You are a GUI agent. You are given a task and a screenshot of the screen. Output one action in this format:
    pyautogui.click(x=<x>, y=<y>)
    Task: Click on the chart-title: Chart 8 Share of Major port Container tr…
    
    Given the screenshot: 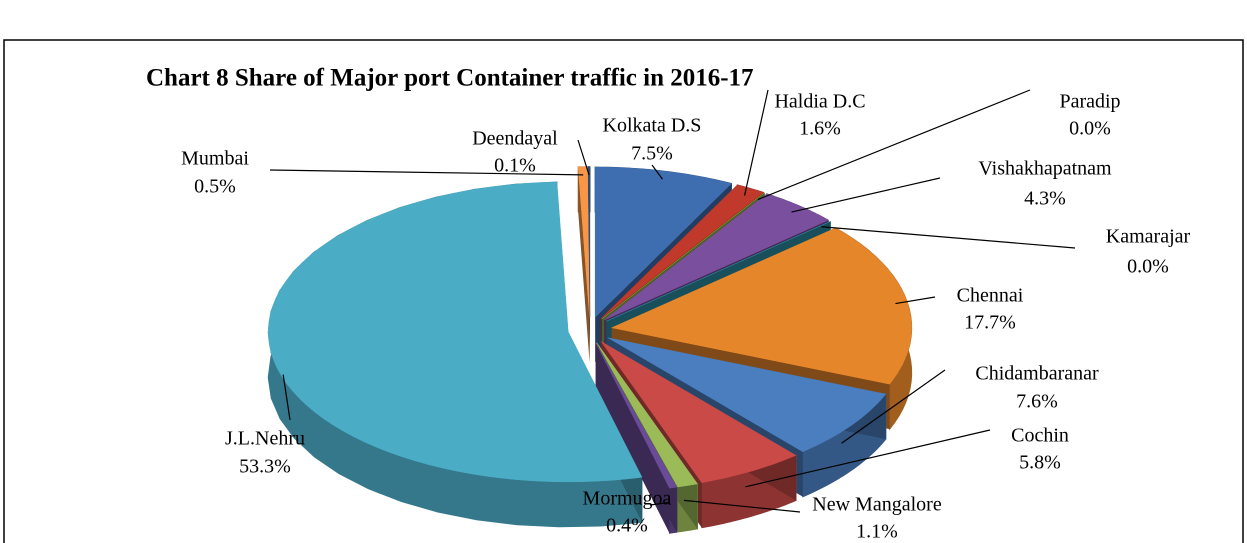 What is the action you would take?
    pyautogui.click(x=450, y=78)
    